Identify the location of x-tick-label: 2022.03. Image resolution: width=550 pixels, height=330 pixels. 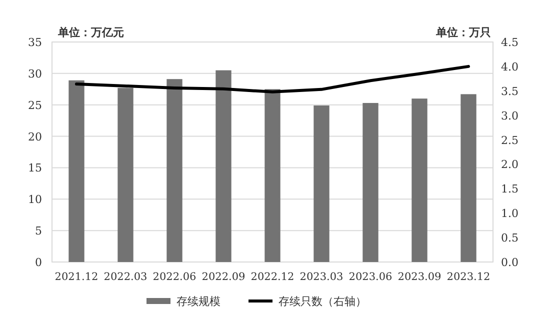
(126, 277).